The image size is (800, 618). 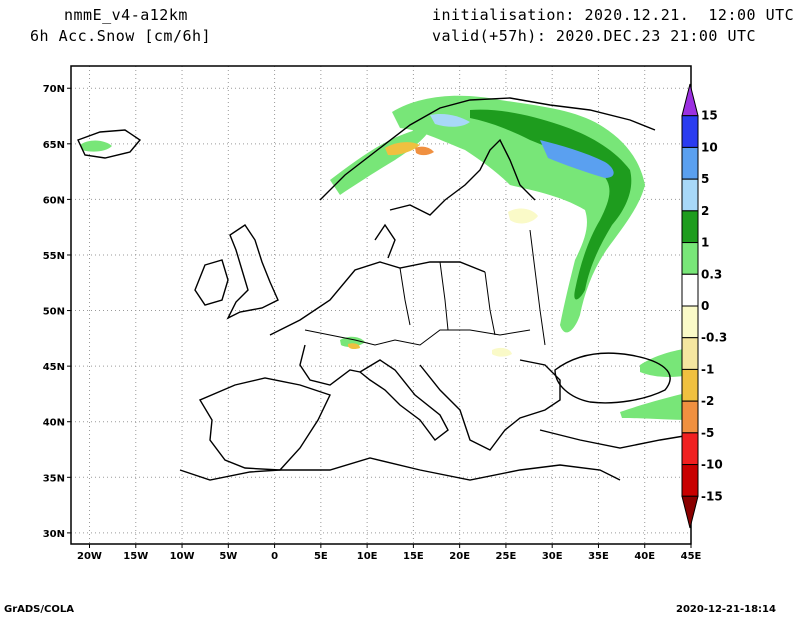 I want to click on alps-orange, so click(x=354, y=346).